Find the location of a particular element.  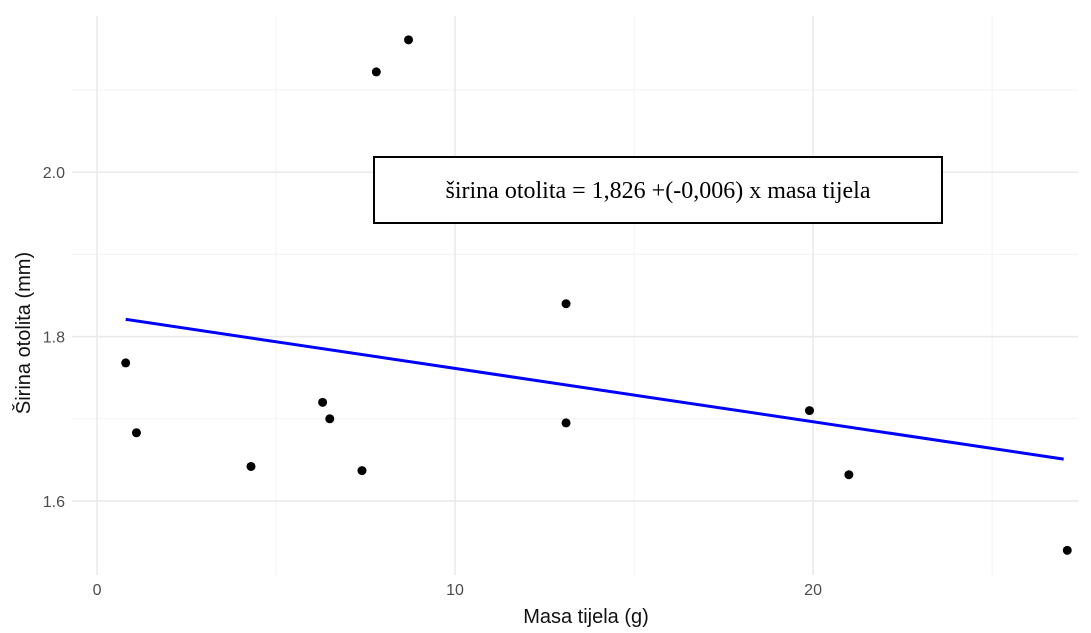

x-tick-label: 10 is located at coordinates (455, 590).